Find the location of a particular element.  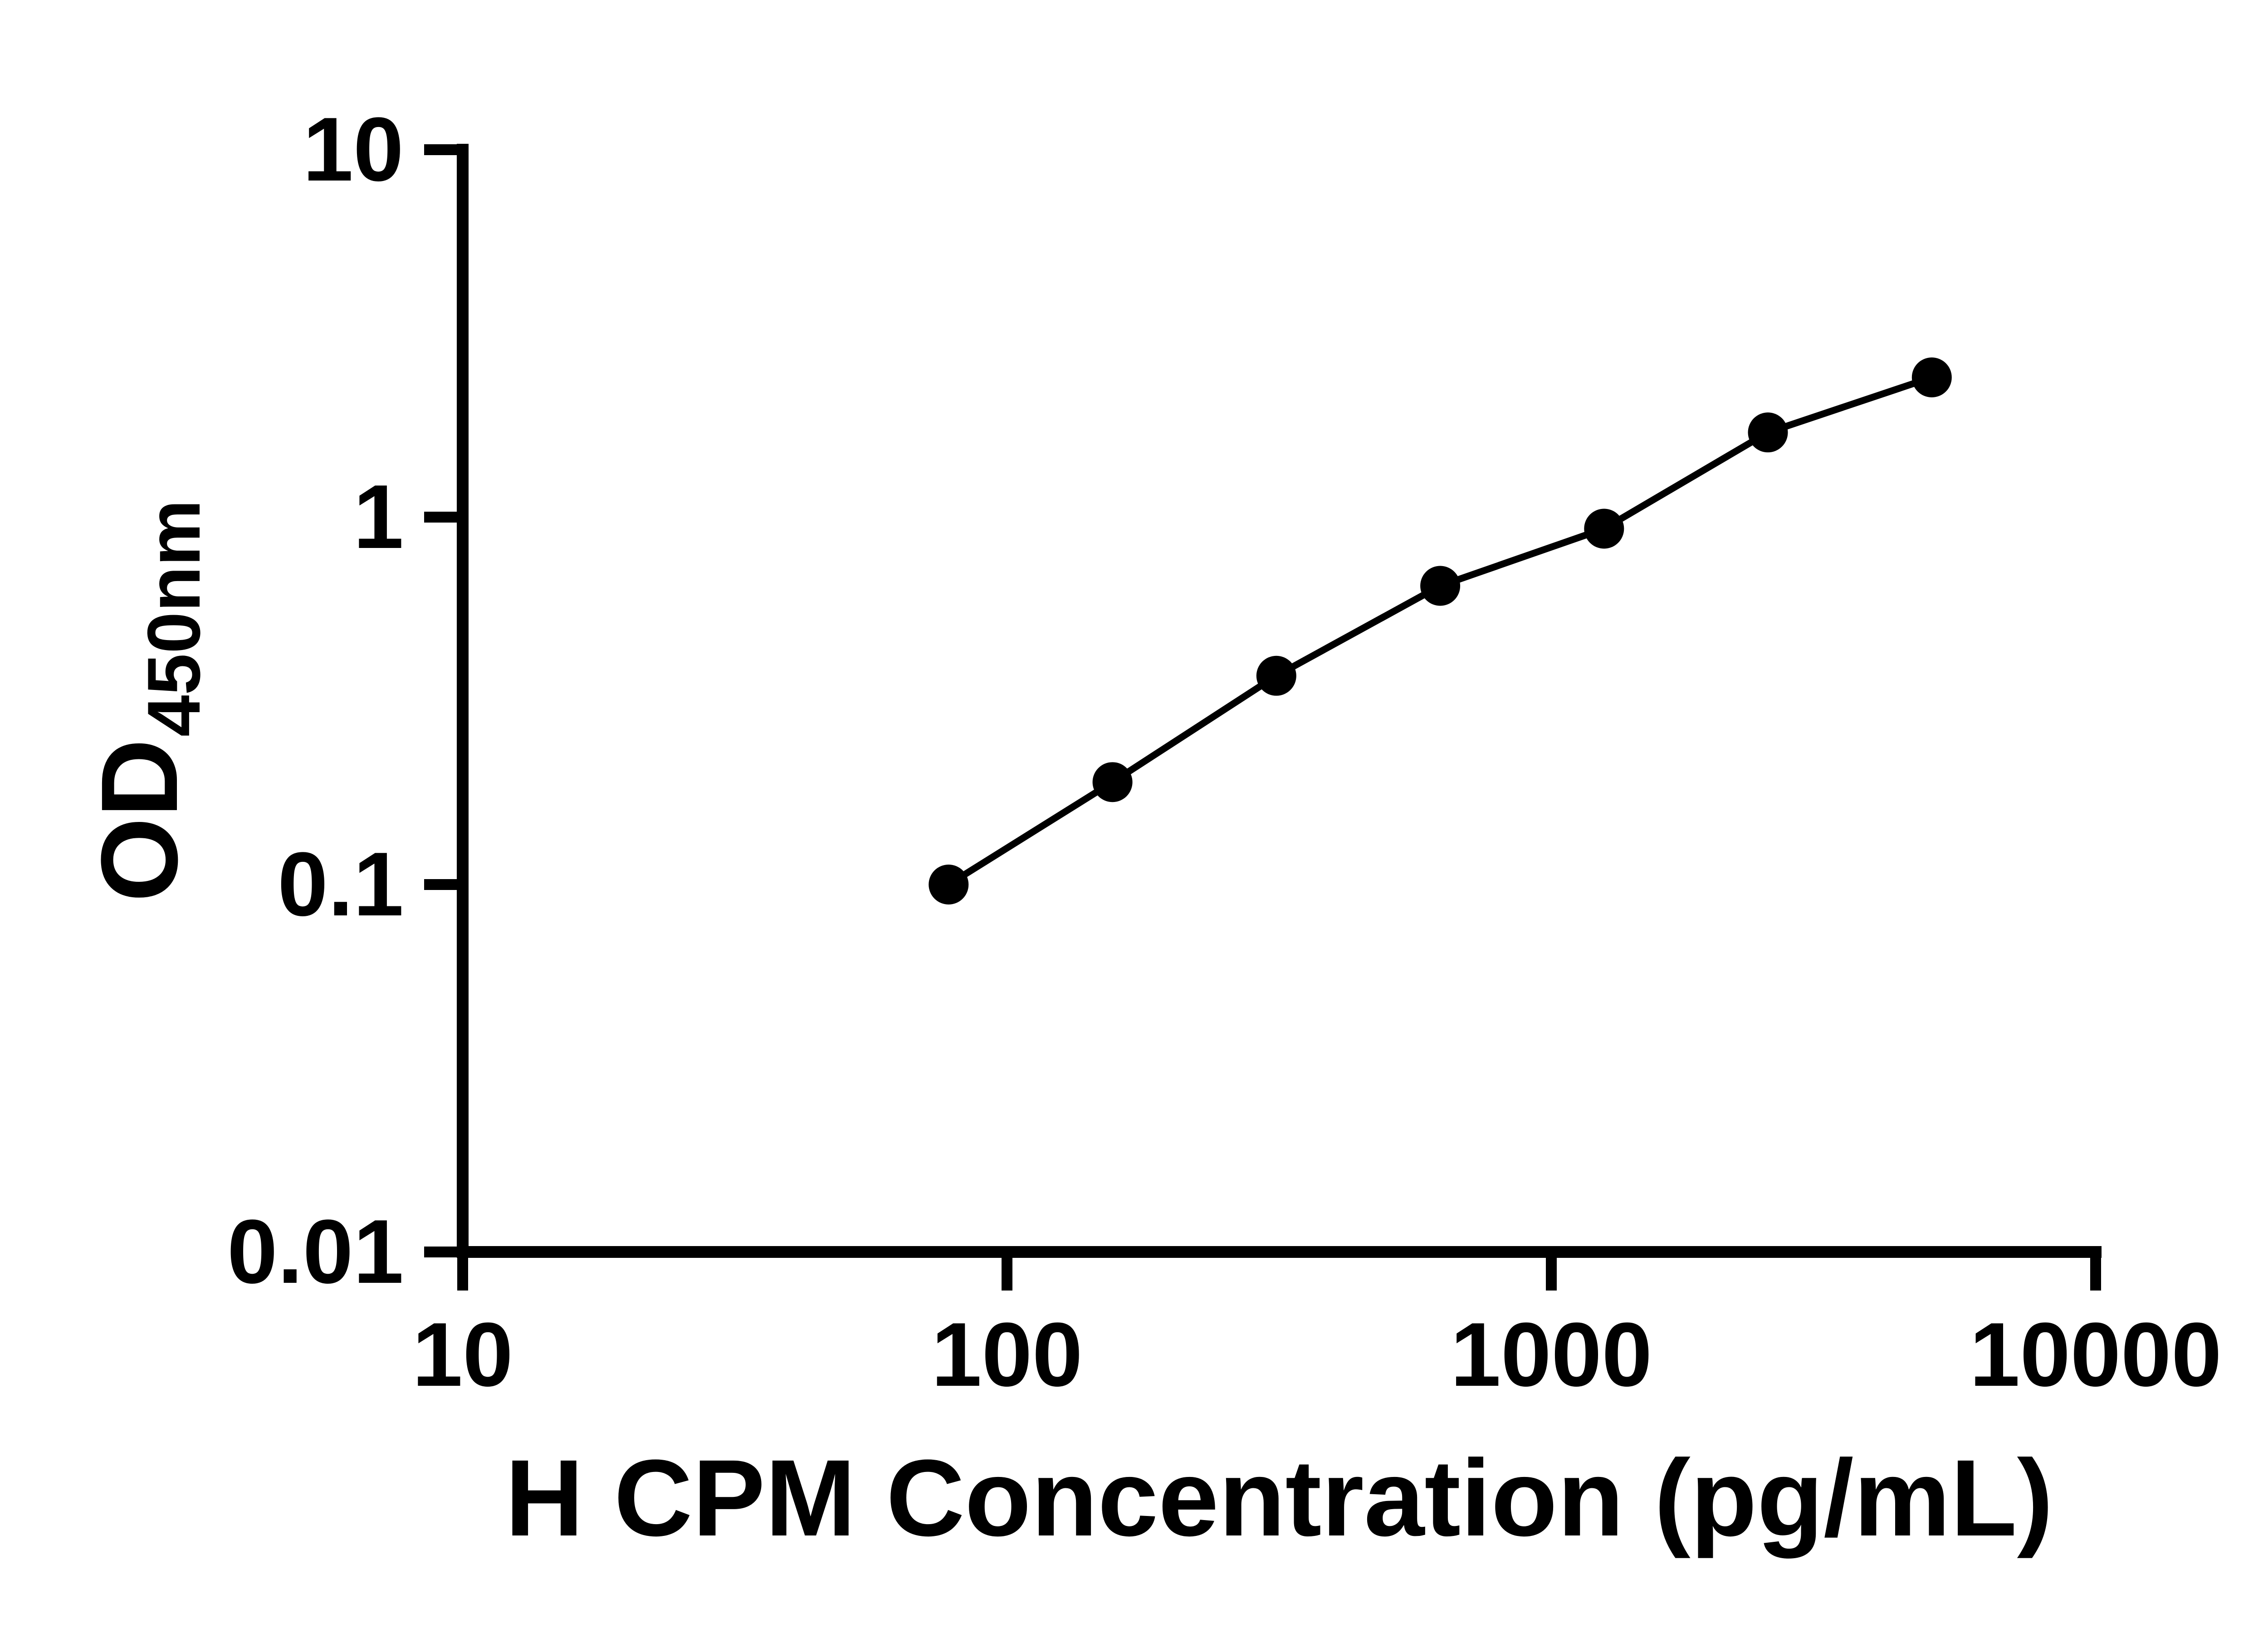

y-axis-title: OD 450nm is located at coordinates (147, 700).